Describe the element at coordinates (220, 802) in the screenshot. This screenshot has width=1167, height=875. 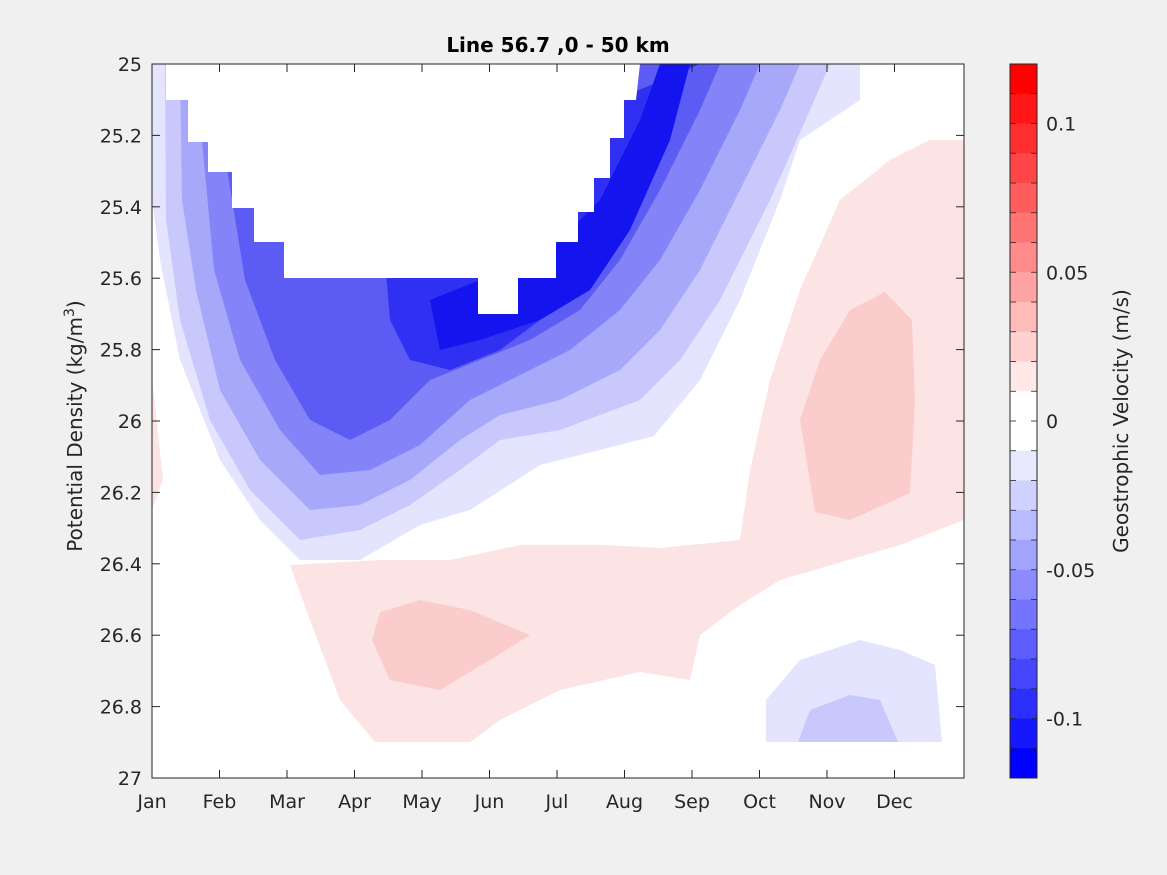
I see `x-tick-label: Feb` at that location.